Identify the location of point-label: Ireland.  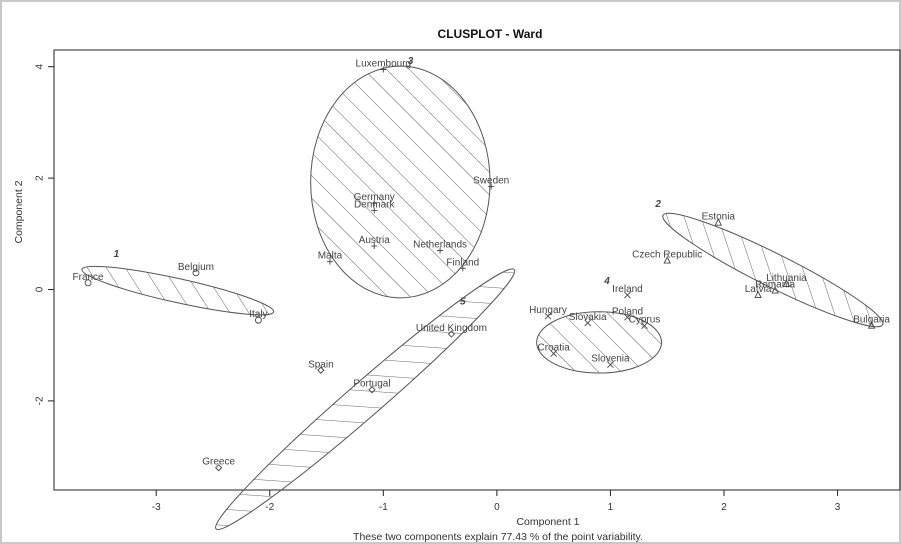
(627, 289).